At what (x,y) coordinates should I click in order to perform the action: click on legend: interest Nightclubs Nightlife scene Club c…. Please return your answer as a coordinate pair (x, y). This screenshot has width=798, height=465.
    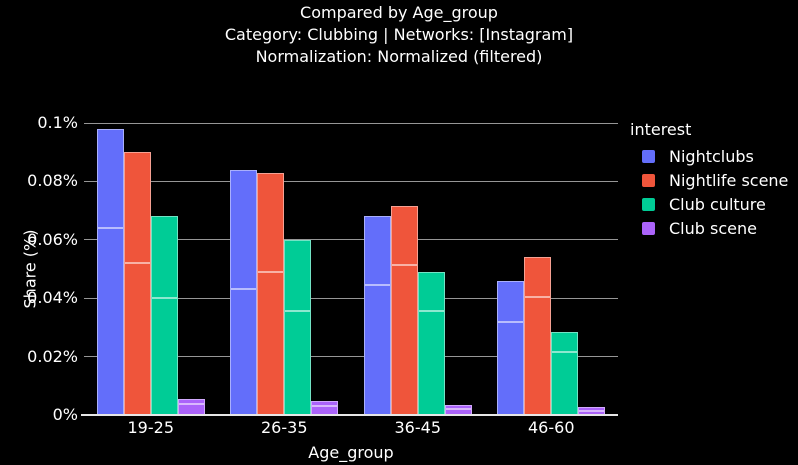
    Looking at the image, I should click on (709, 180).